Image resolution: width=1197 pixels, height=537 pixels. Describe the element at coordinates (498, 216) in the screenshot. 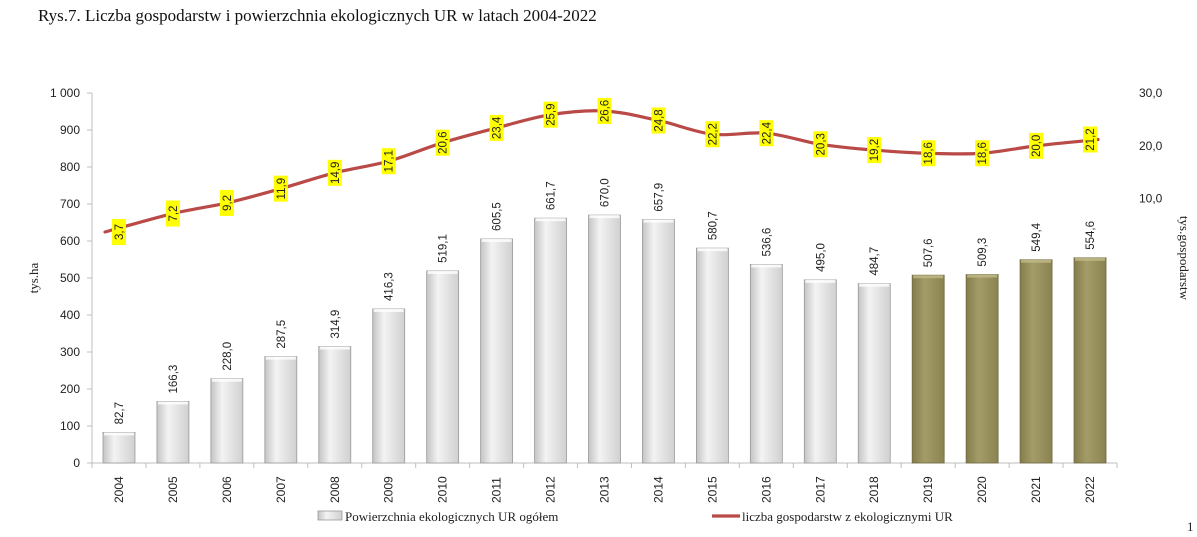

I see `bar-value-label: 605,5` at that location.